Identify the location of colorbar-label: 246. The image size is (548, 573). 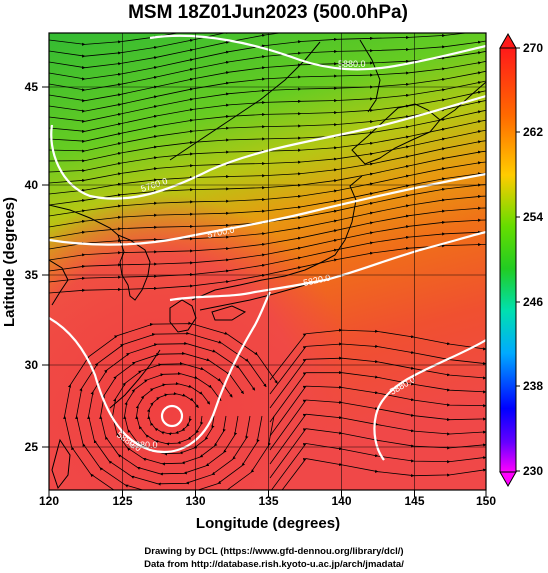
(533, 302).